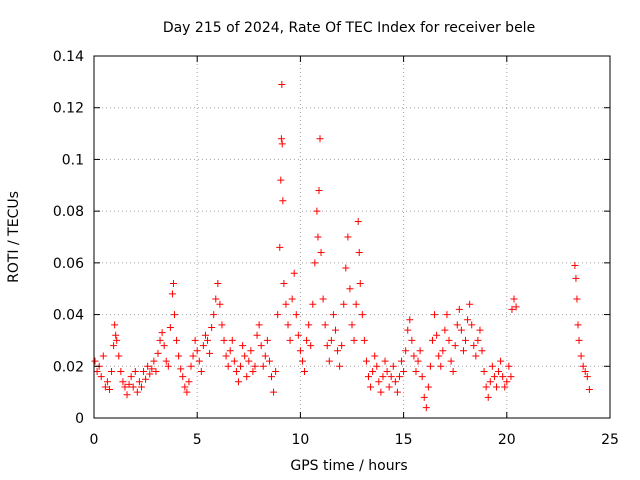  What do you see at coordinates (197, 440) in the screenshot?
I see `x-tick-label: 5` at bounding box center [197, 440].